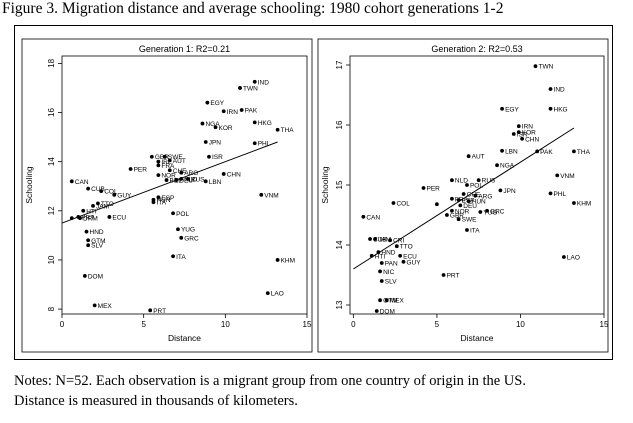 Image resolution: width=633 pixels, height=423 pixels. Describe the element at coordinates (339, 244) in the screenshot. I see `chart2-y-tick-label: 14` at that location.